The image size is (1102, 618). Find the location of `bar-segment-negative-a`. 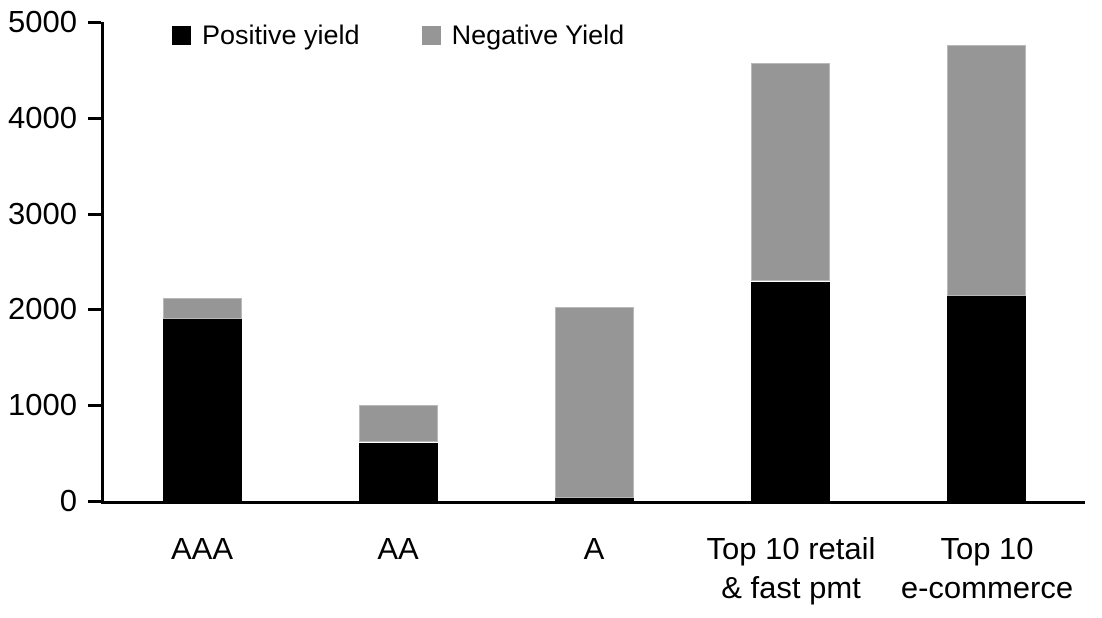

bar-segment-negative-a is located at coordinates (594, 402).